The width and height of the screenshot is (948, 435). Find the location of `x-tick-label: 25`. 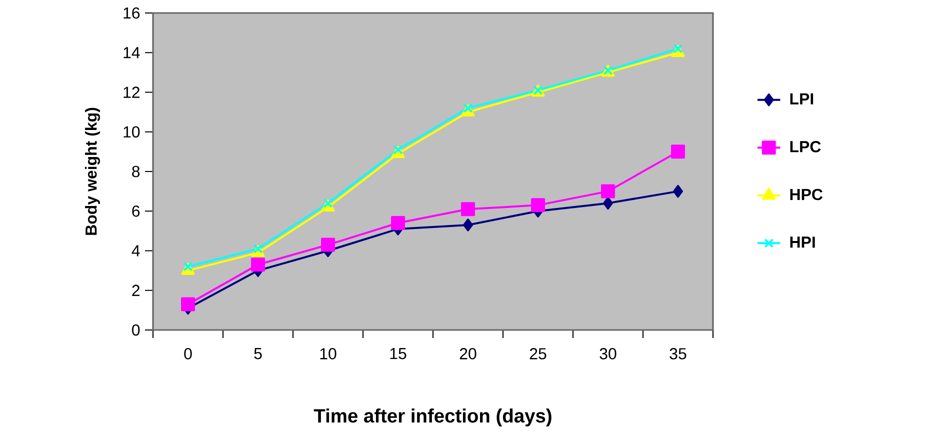

x-tick-label: 25 is located at coordinates (538, 354).